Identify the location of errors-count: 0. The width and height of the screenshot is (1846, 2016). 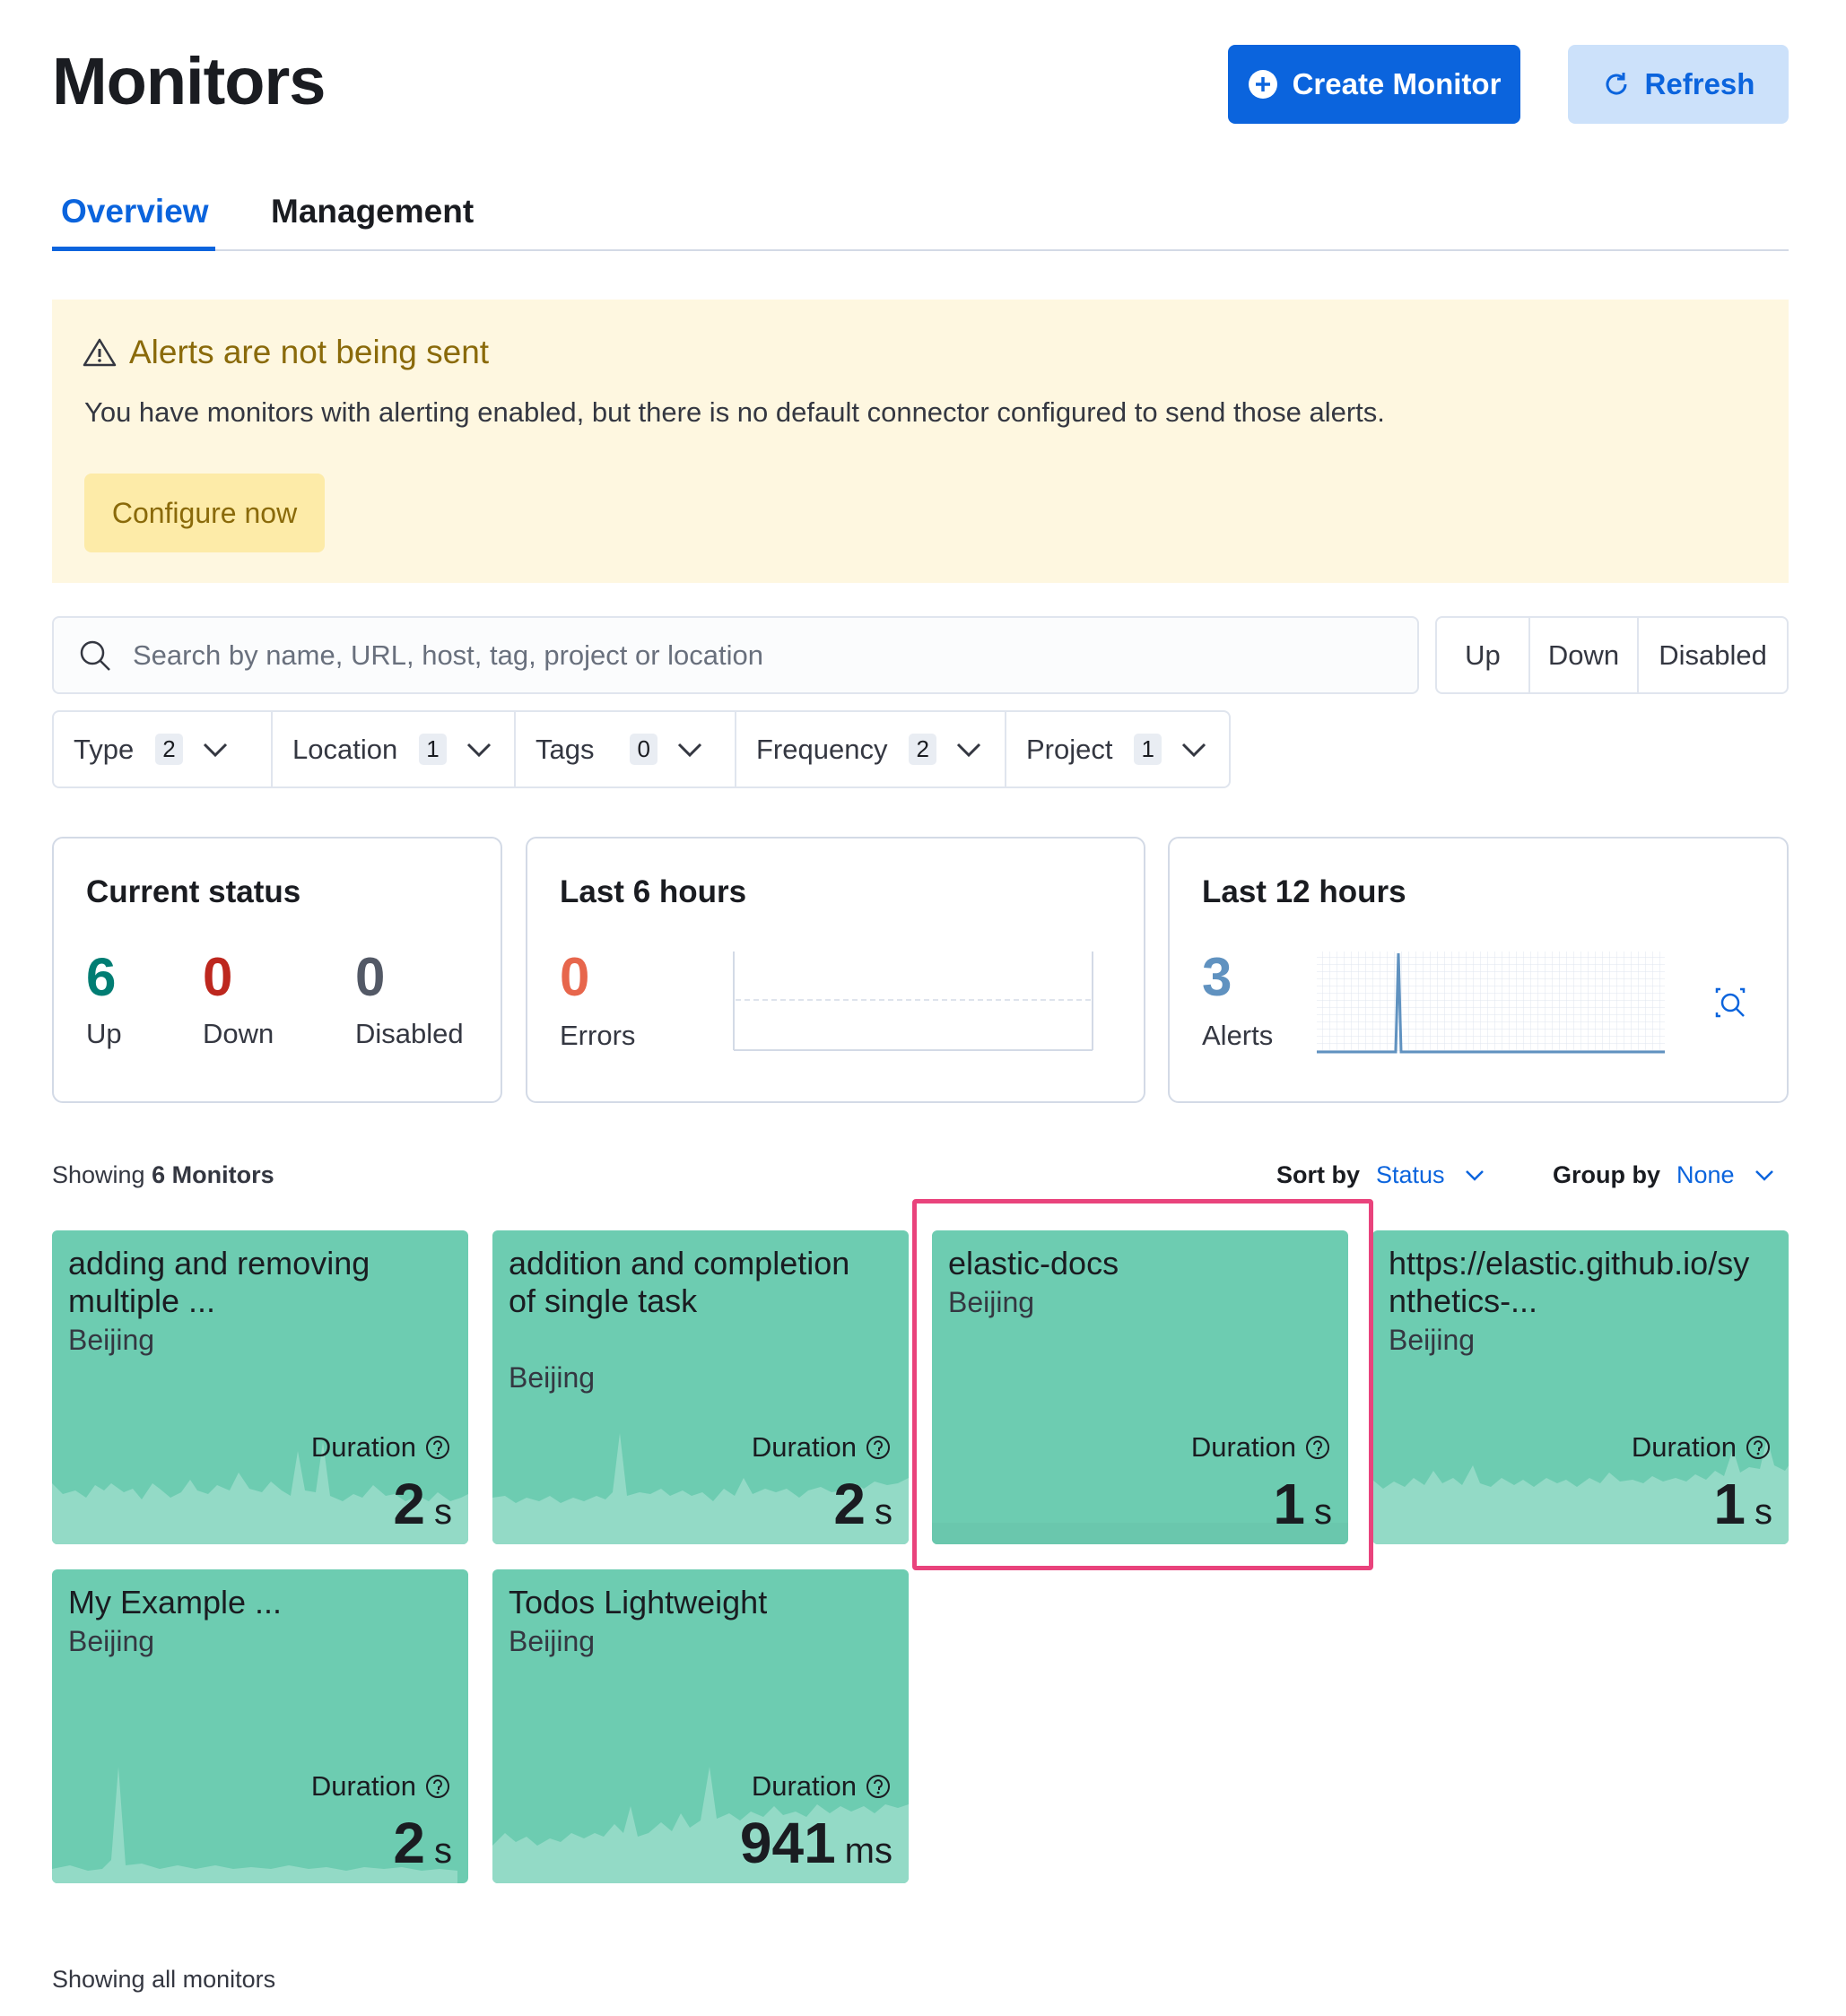
(575, 977).